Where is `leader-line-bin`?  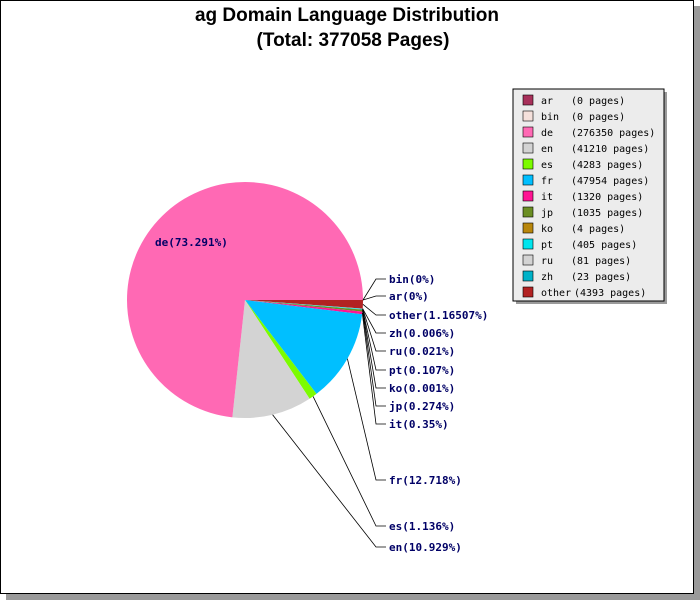
leader-line-bin is located at coordinates (374, 289).